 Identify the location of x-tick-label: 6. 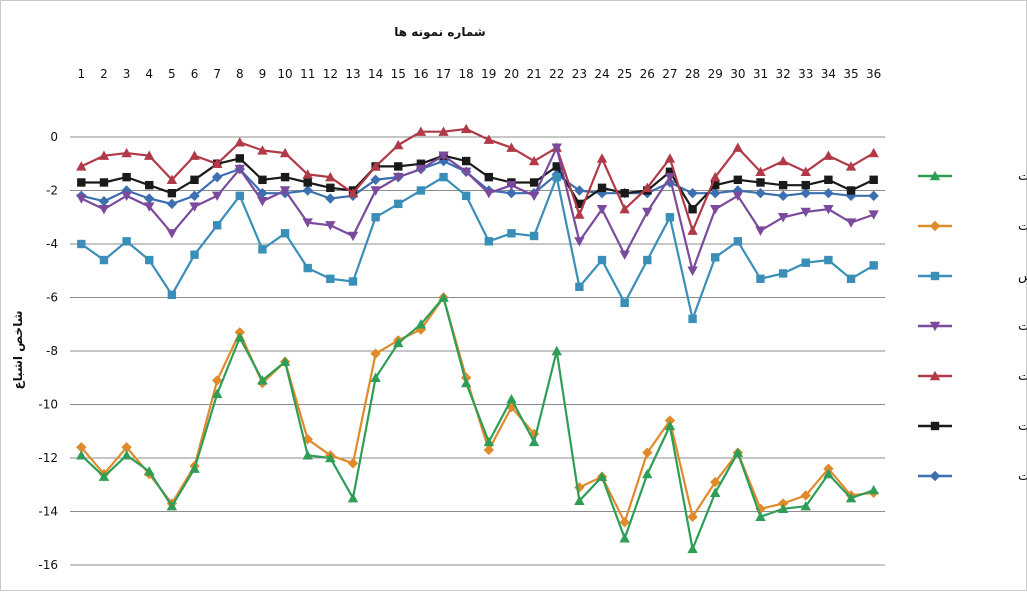
(195, 74).